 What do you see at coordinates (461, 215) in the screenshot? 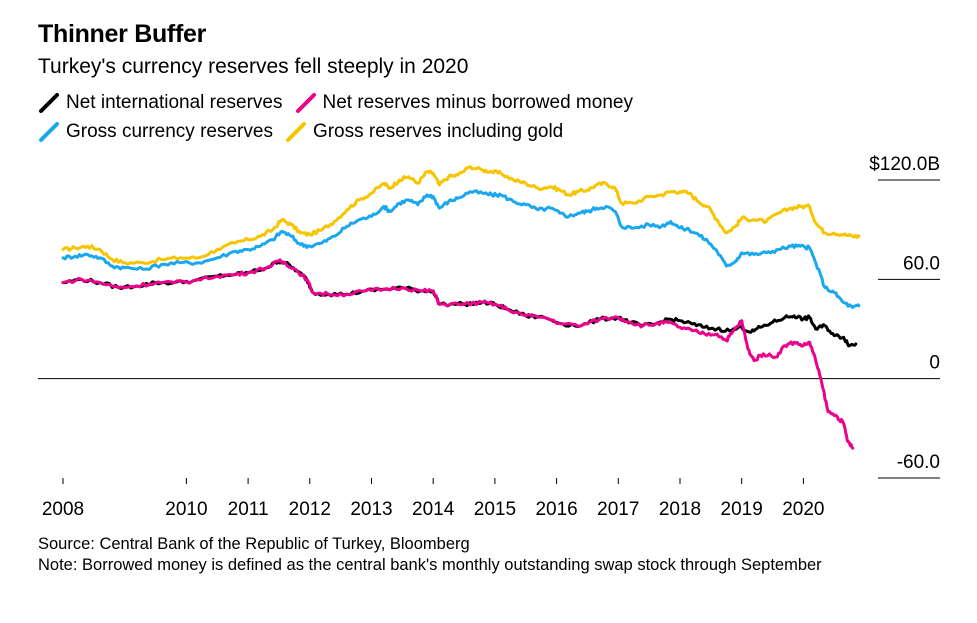
I see `series-line-gross-reserves-including-gold` at bounding box center [461, 215].